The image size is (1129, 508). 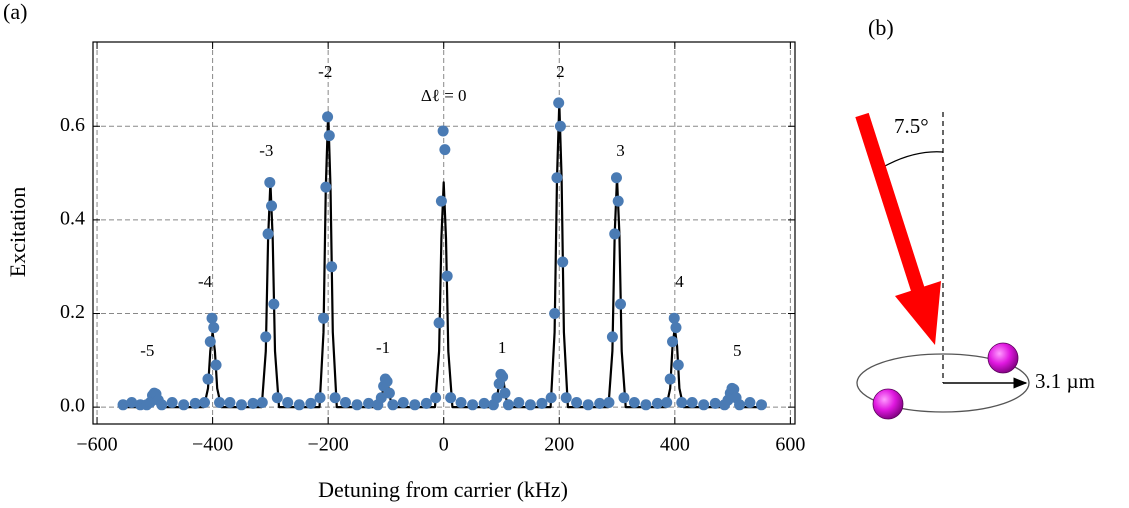 I want to click on peak-label: 5, so click(x=737, y=350).